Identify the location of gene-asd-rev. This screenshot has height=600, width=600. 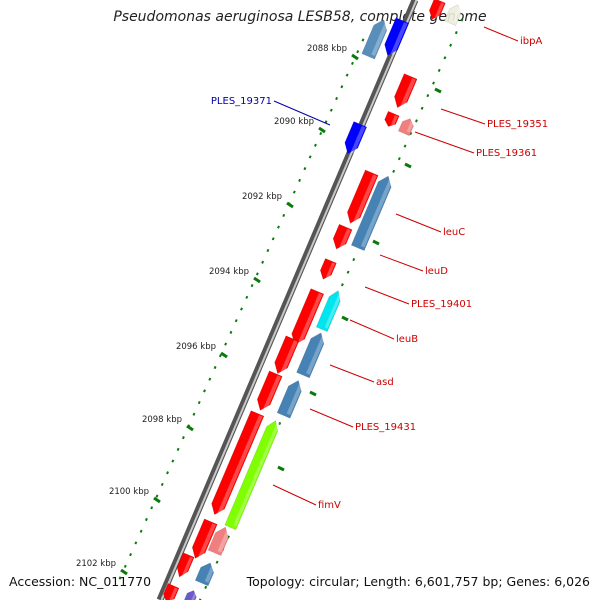
(312, 354).